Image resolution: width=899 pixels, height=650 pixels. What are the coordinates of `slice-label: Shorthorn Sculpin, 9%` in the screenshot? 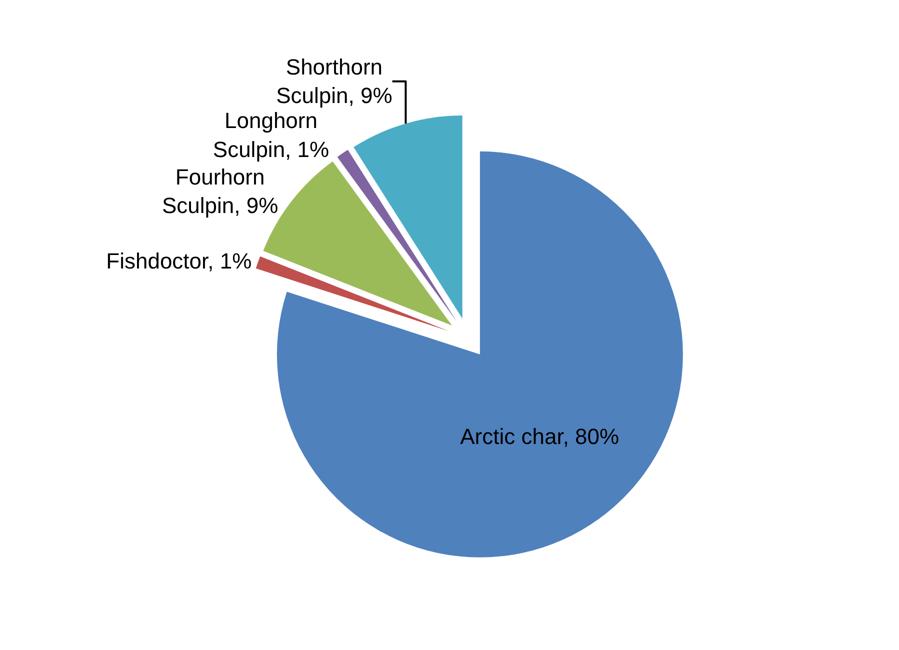 It's located at (334, 81).